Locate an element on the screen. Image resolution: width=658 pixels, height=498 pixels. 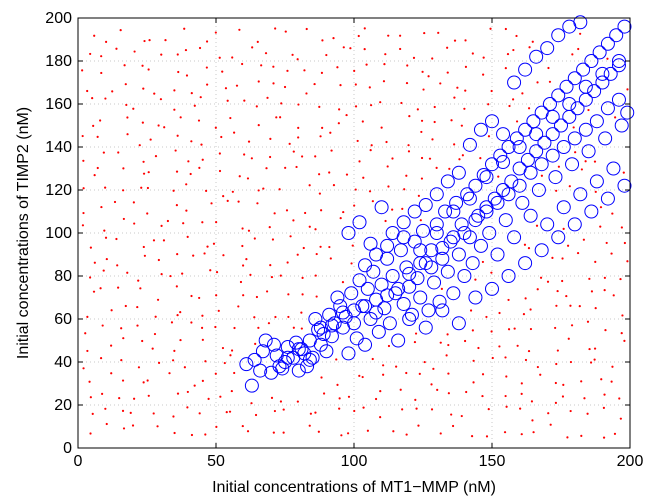
y-tick-label: 140 is located at coordinates (58, 147).